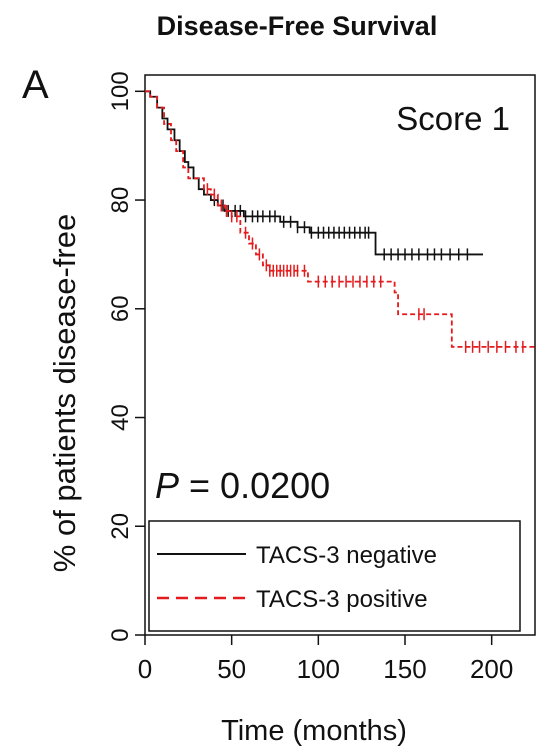  I want to click on score-label: Score 1, so click(453, 118).